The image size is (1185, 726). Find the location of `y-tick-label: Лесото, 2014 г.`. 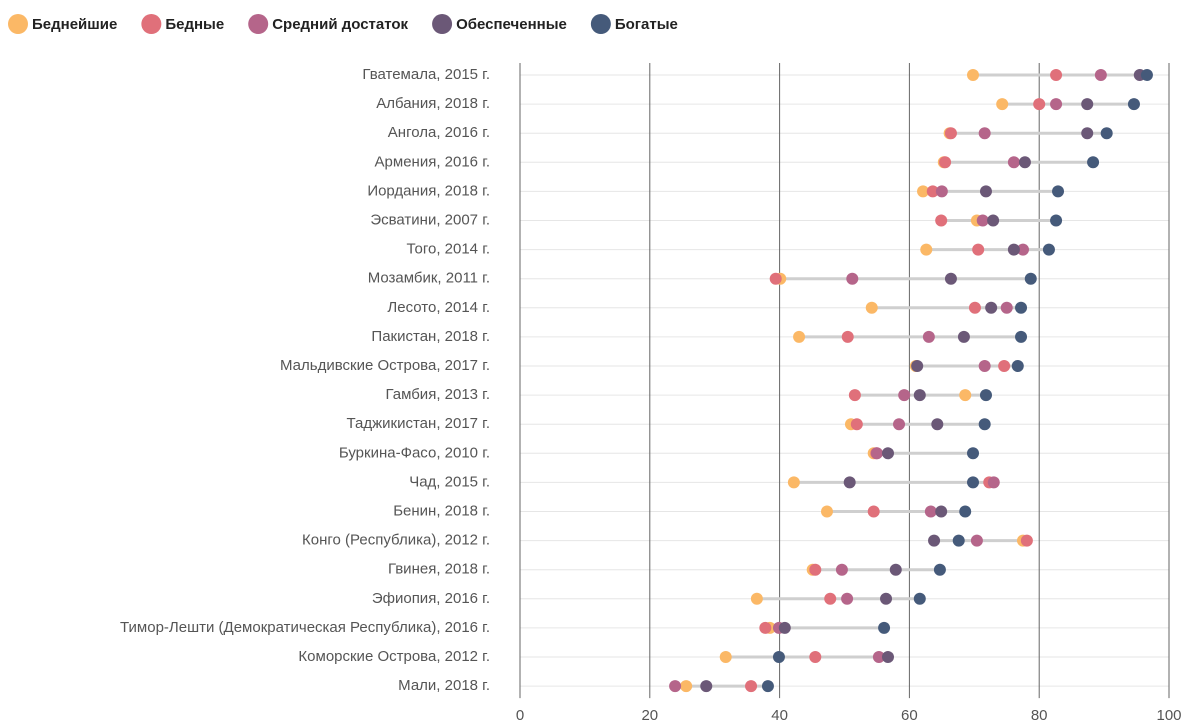

y-tick-label: Лесото, 2014 г. is located at coordinates (438, 307).